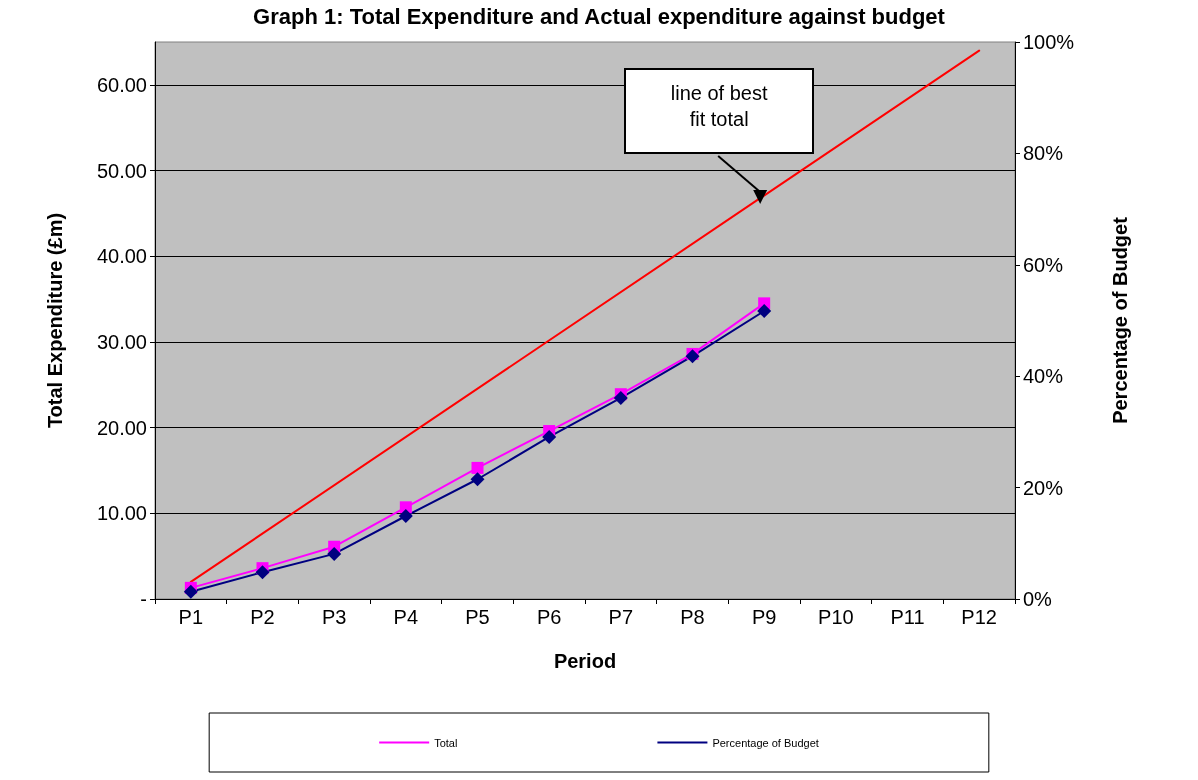 The width and height of the screenshot is (1198, 780). Describe the element at coordinates (143, 599) in the screenshot. I see `y-tick-label: -` at that location.